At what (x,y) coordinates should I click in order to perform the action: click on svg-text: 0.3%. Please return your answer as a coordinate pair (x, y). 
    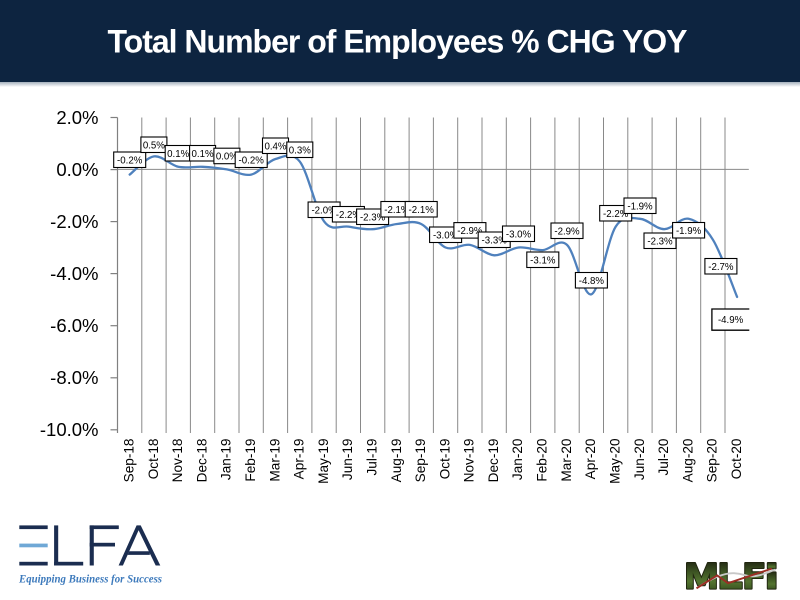
    Looking at the image, I should click on (300, 150).